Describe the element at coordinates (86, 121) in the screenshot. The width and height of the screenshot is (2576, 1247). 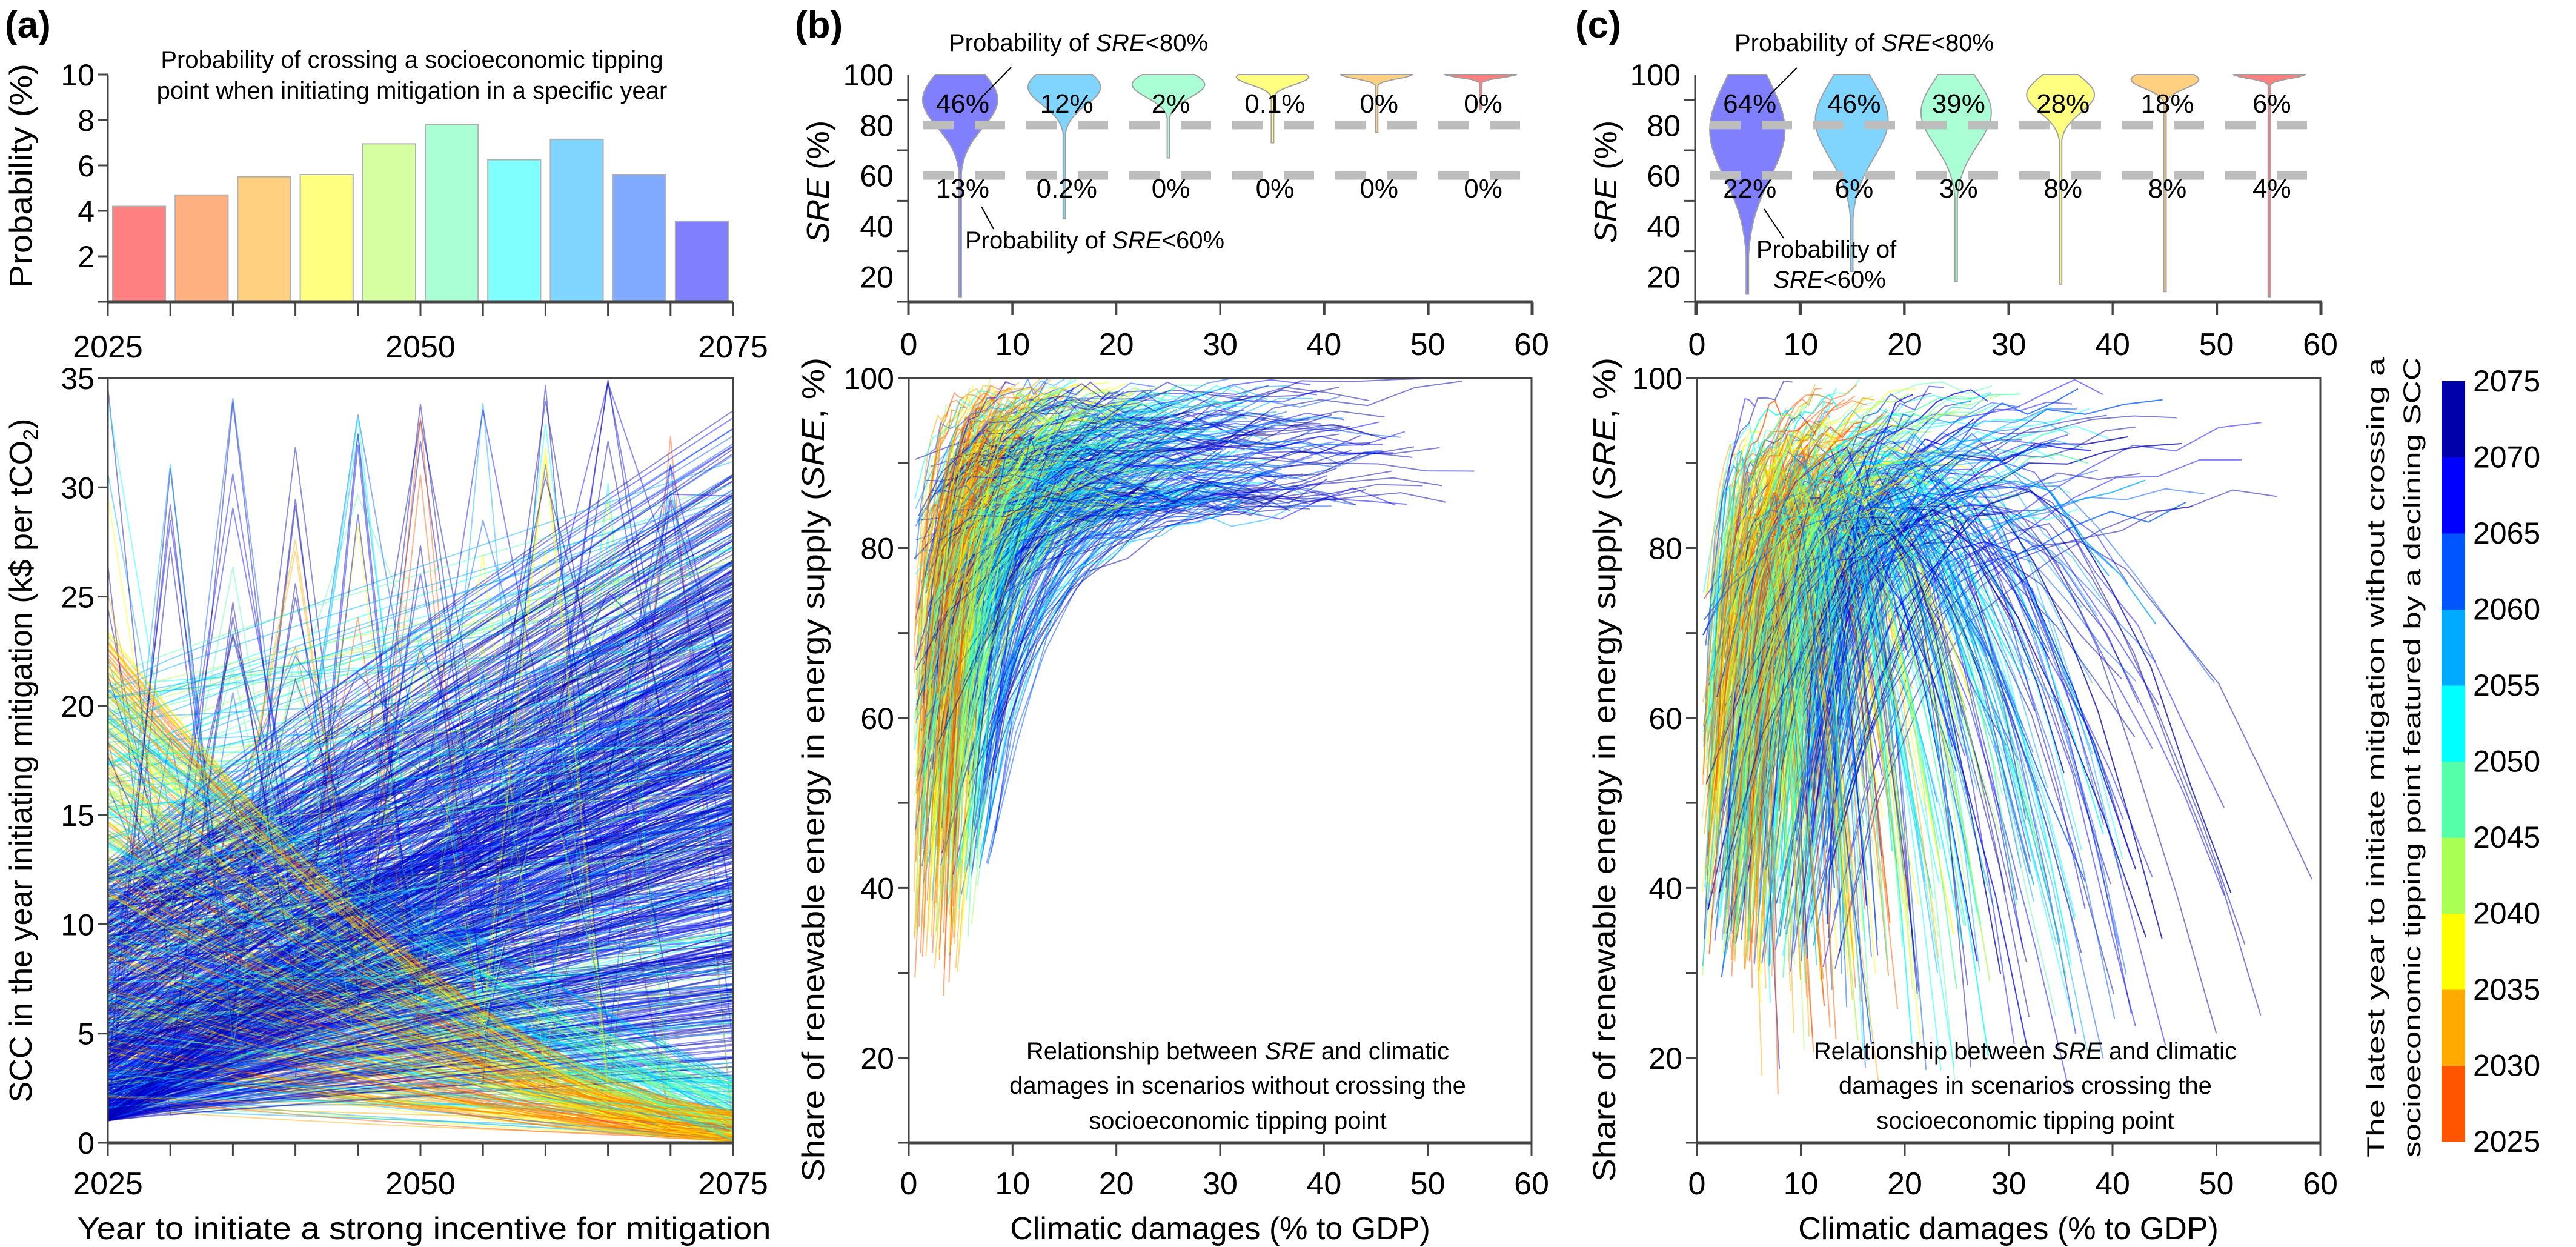
I see `y-tick-label: 8` at that location.